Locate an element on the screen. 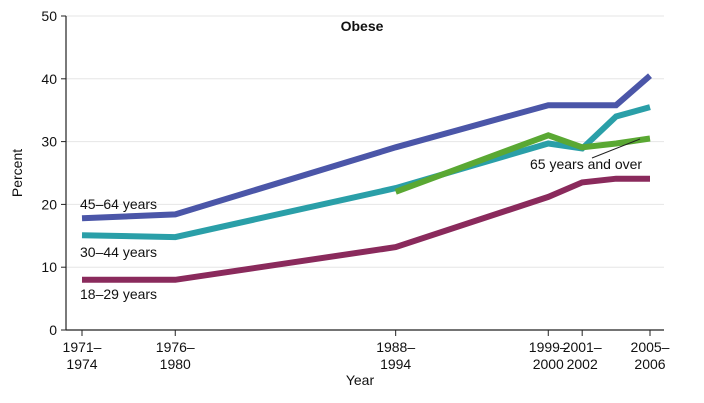 This screenshot has width=704, height=403. annotation-45-64-years: 45–64 years is located at coordinates (118, 204).